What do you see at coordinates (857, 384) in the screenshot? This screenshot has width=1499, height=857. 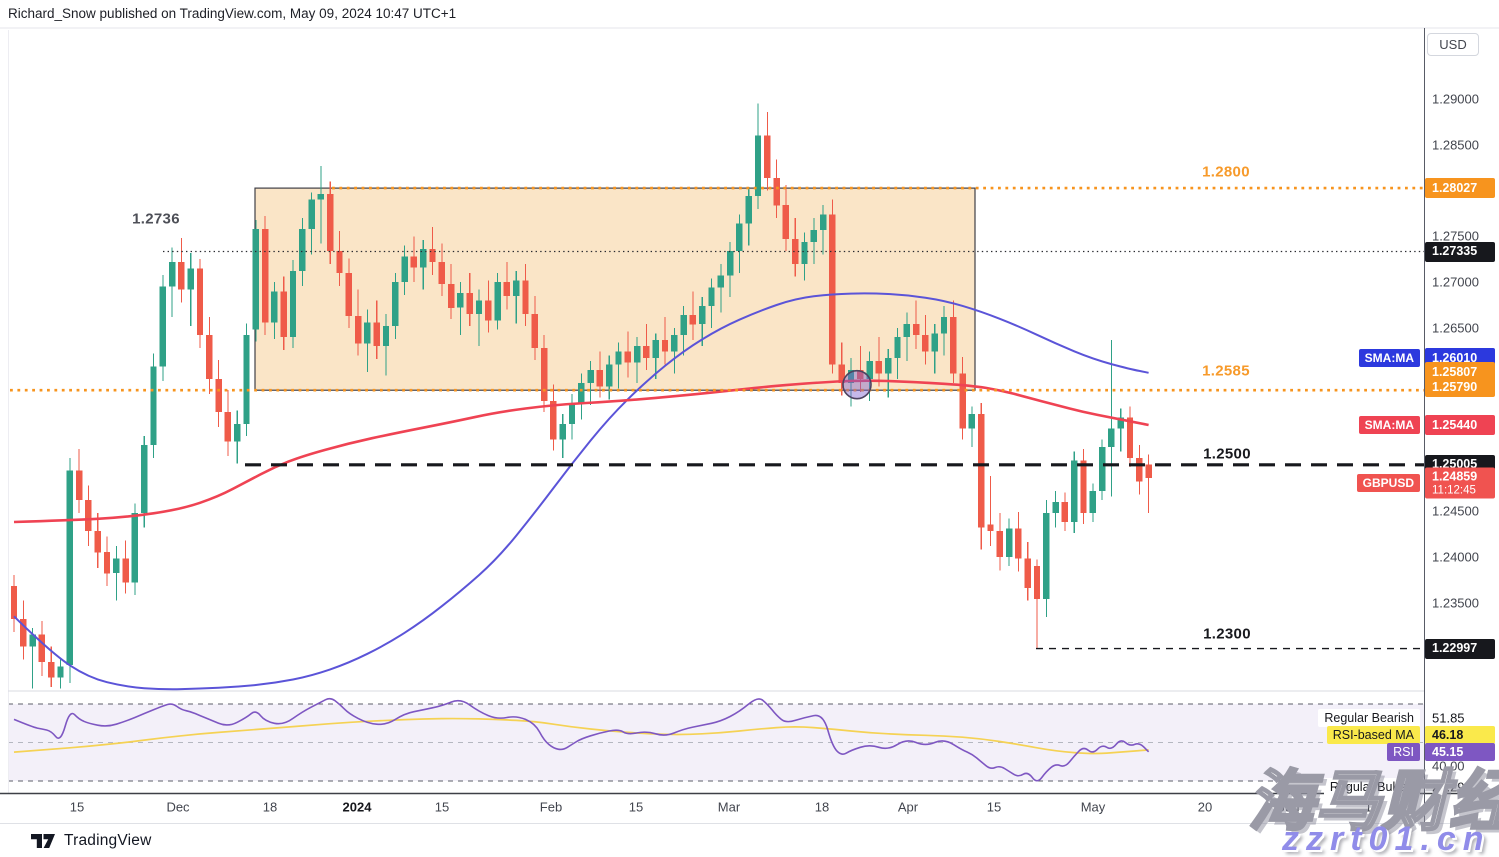 I see `circle-marker` at bounding box center [857, 384].